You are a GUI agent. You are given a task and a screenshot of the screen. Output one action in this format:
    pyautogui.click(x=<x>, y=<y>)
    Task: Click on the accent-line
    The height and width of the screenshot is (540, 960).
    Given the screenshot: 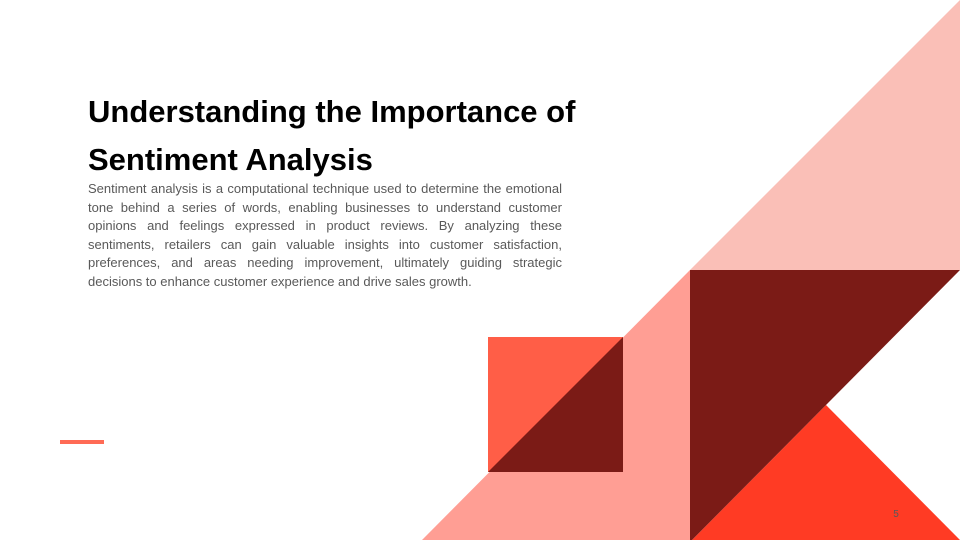 What is the action you would take?
    pyautogui.click(x=82, y=442)
    